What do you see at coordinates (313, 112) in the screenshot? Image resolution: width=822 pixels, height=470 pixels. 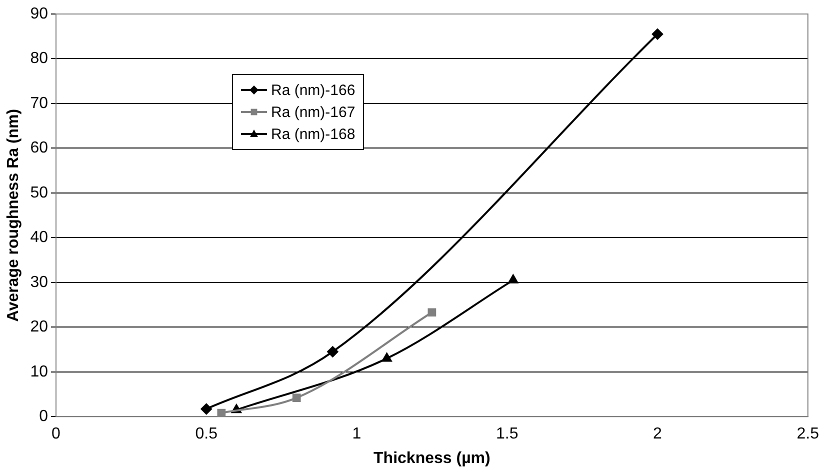 I see `legend-label: Ra (nm)-167` at bounding box center [313, 112].